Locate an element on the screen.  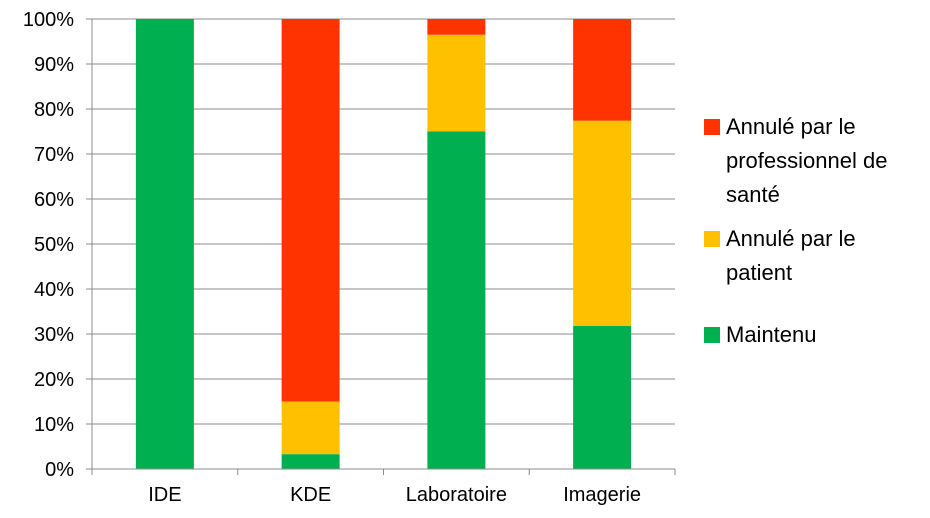
bar-ide-maintenu is located at coordinates (164, 244).